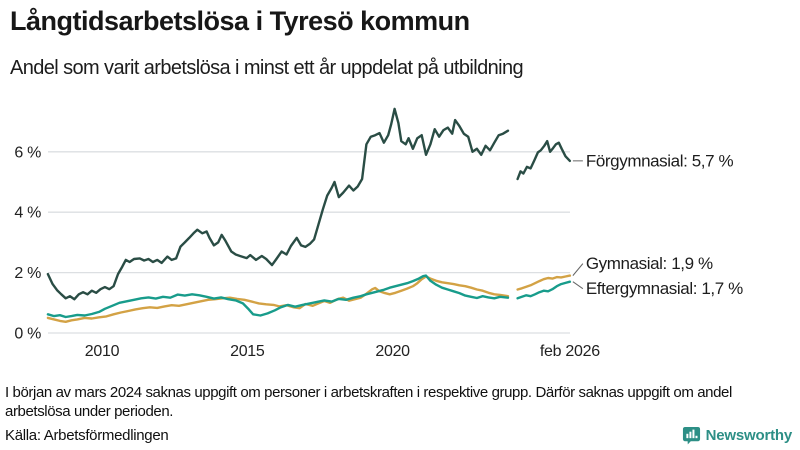 The height and width of the screenshot is (450, 800). Describe the element at coordinates (27, 273) in the screenshot. I see `y-axis-tick-label: 2 %` at that location.